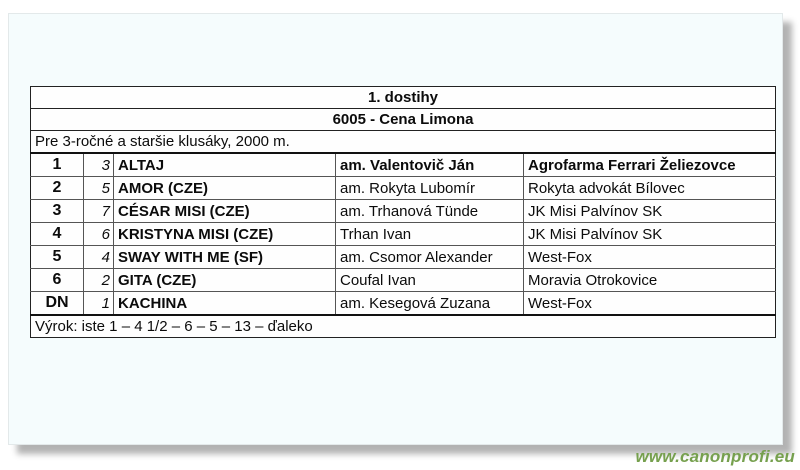 This screenshot has height=470, width=800. Describe the element at coordinates (98, 234) in the screenshot. I see `draw-cell: 6` at that location.